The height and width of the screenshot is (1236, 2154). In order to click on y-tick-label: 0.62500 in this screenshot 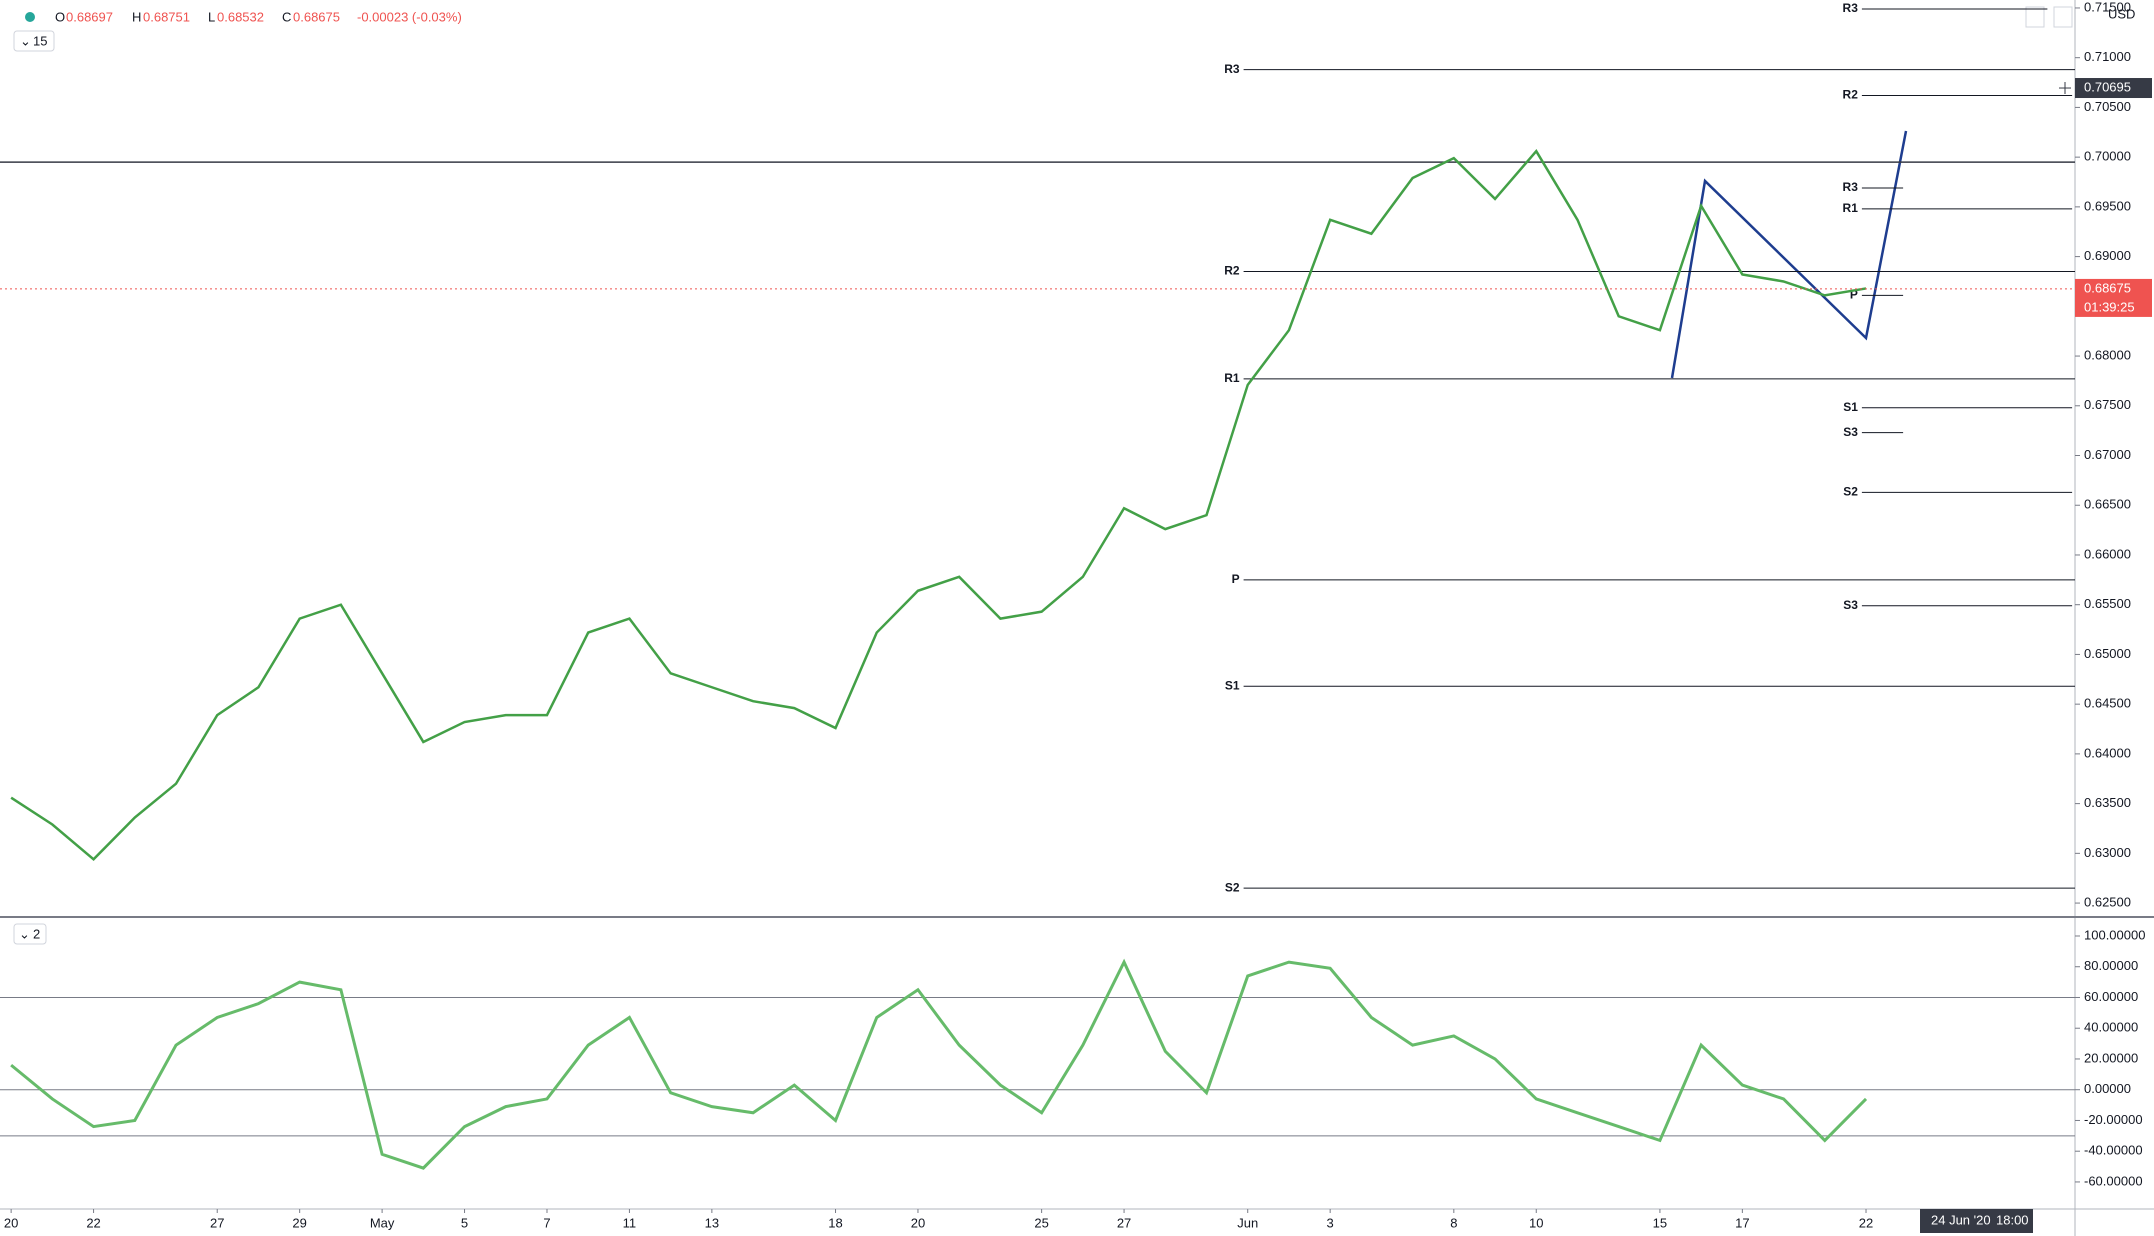, I will do `click(2107, 902)`.